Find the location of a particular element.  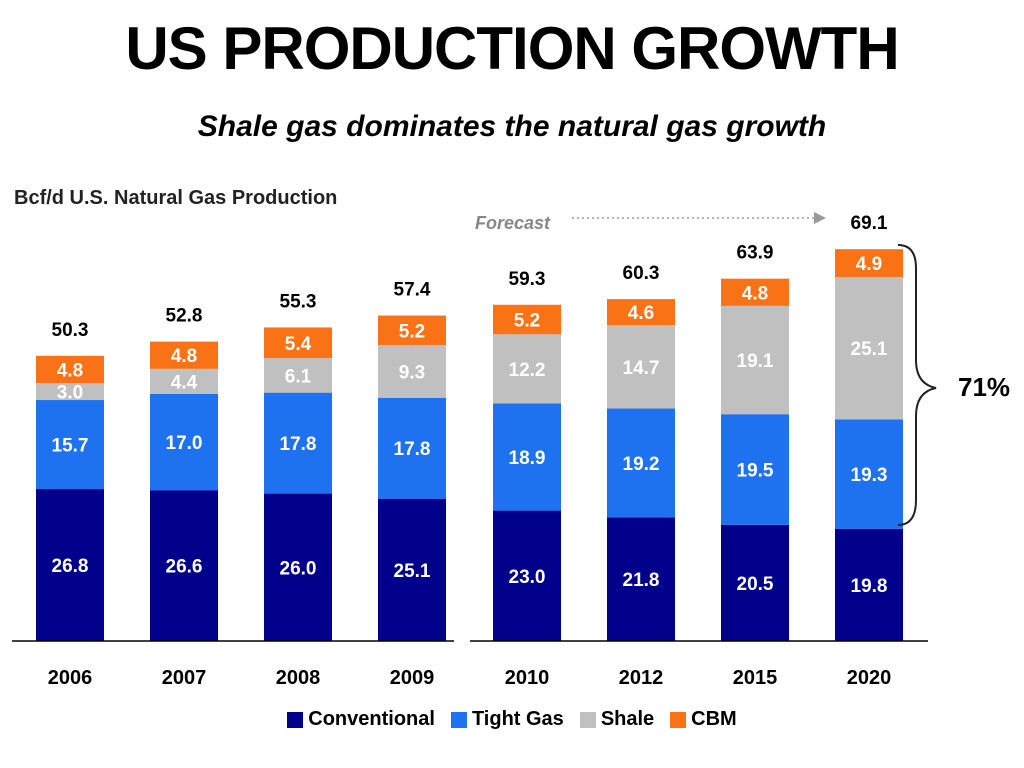

legend-label-shale: Shale is located at coordinates (627, 719).